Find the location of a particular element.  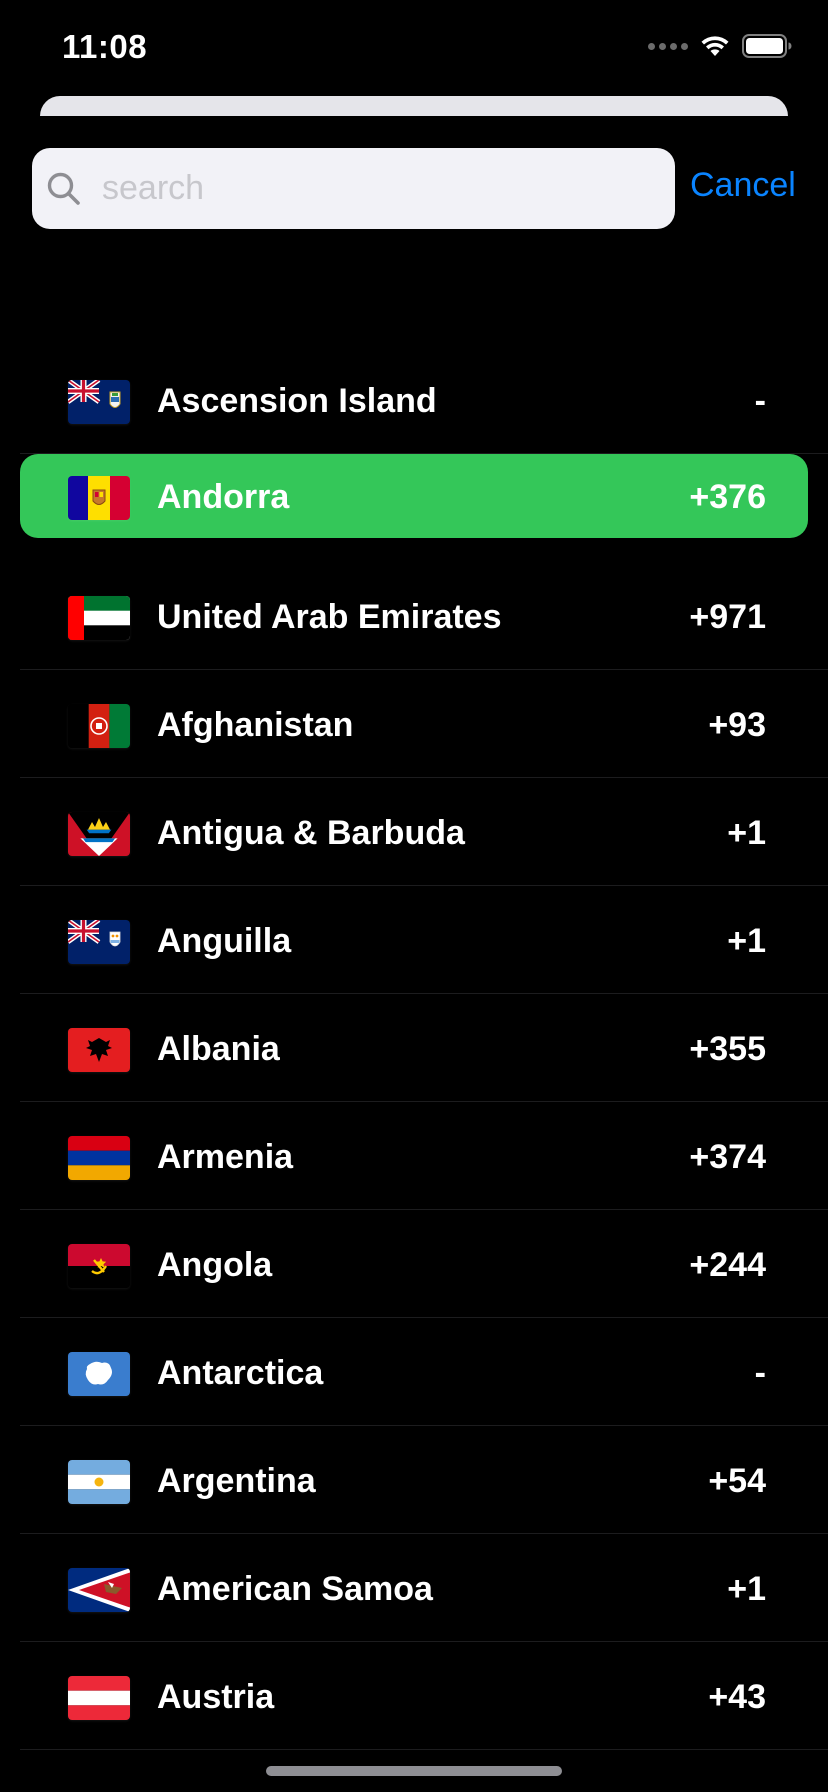

search-input is located at coordinates (372, 188).